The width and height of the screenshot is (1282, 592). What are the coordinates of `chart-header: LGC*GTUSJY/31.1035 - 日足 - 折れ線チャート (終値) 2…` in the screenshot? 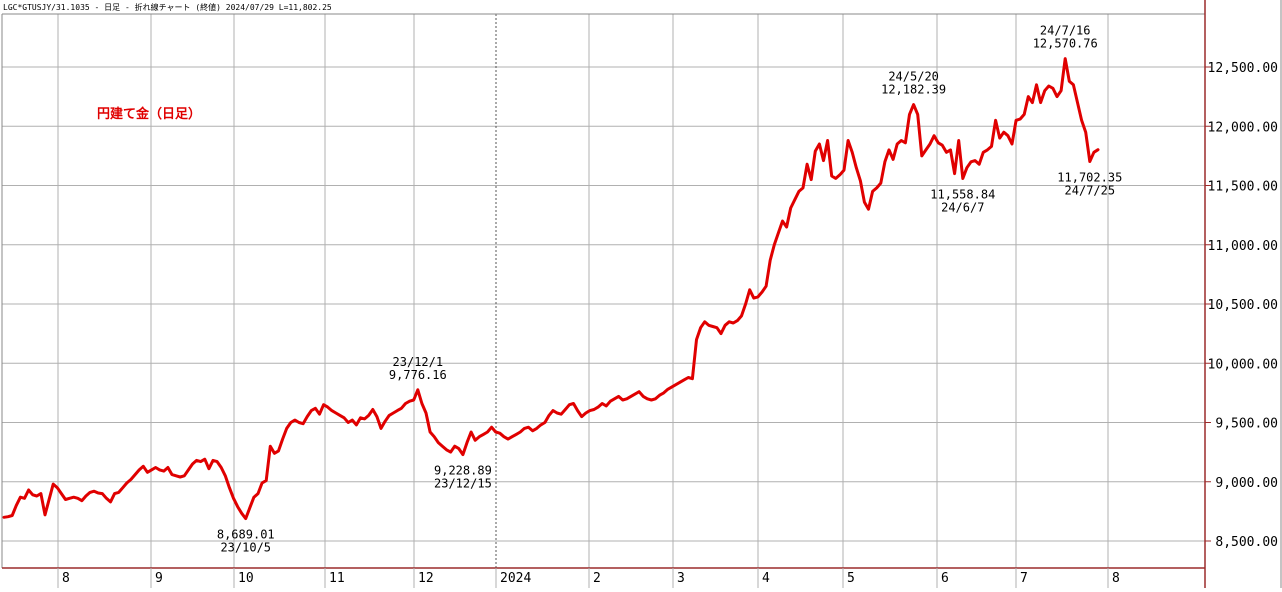 It's located at (167, 7).